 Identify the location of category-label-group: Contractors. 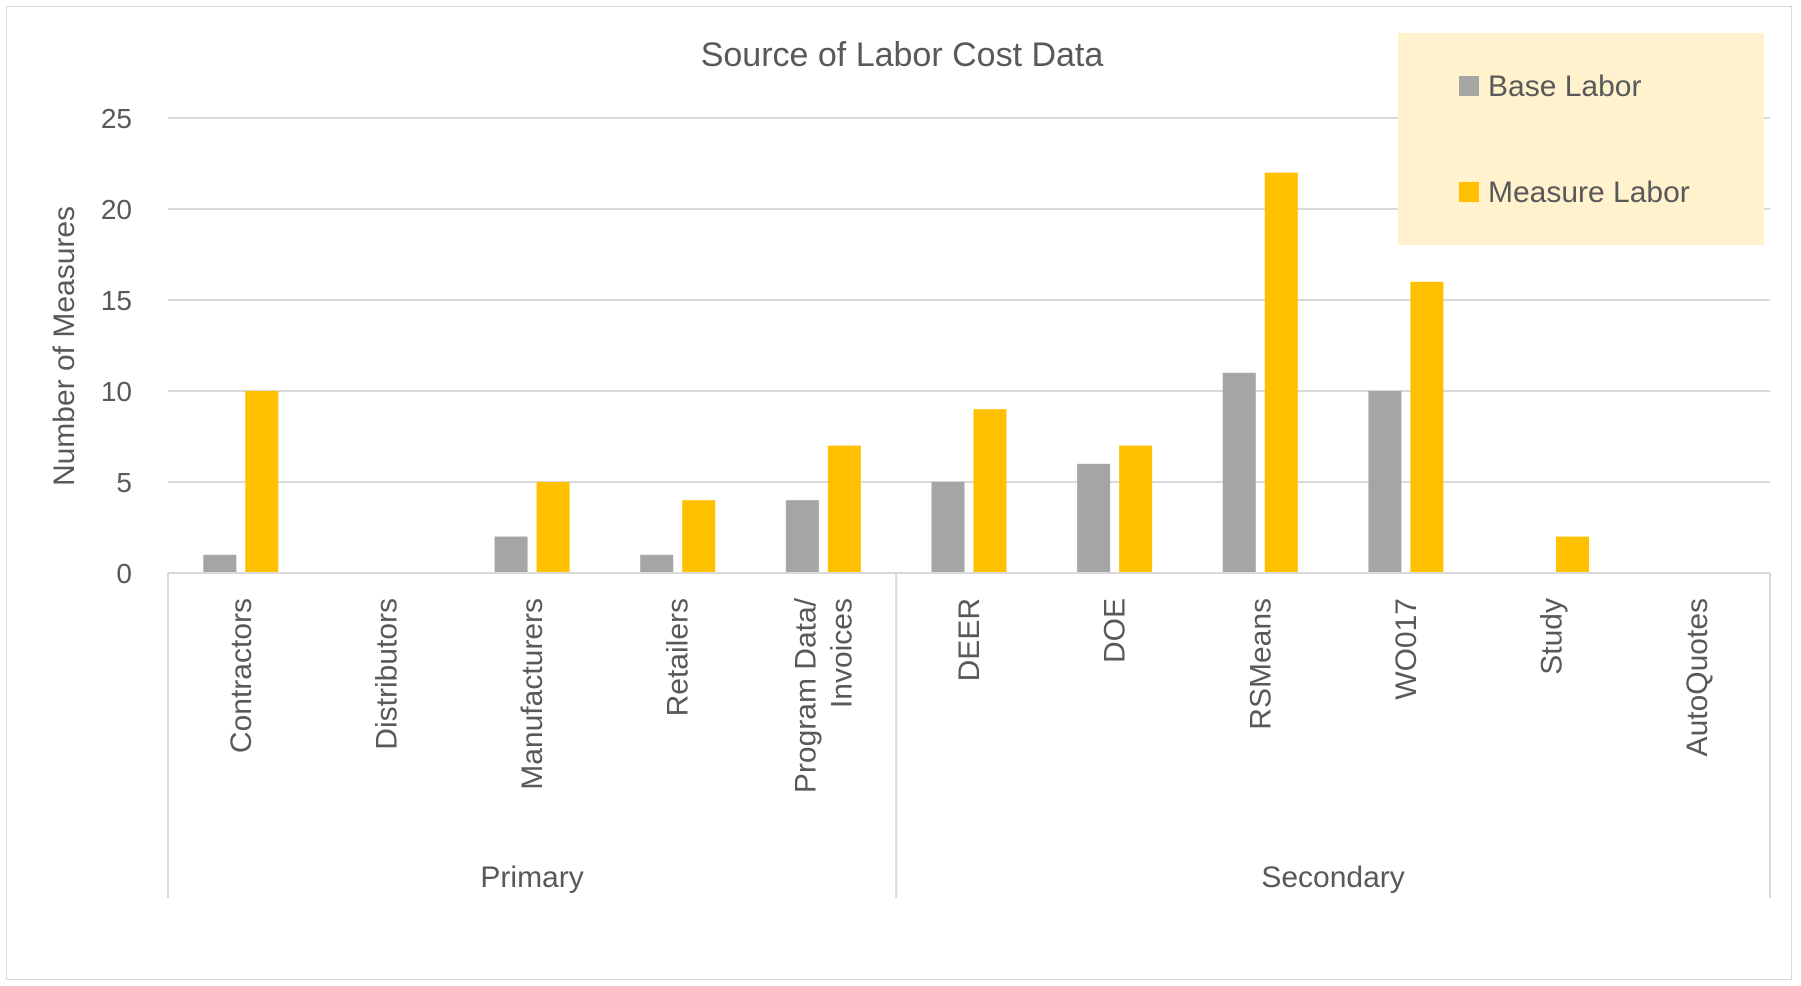
(241, 675).